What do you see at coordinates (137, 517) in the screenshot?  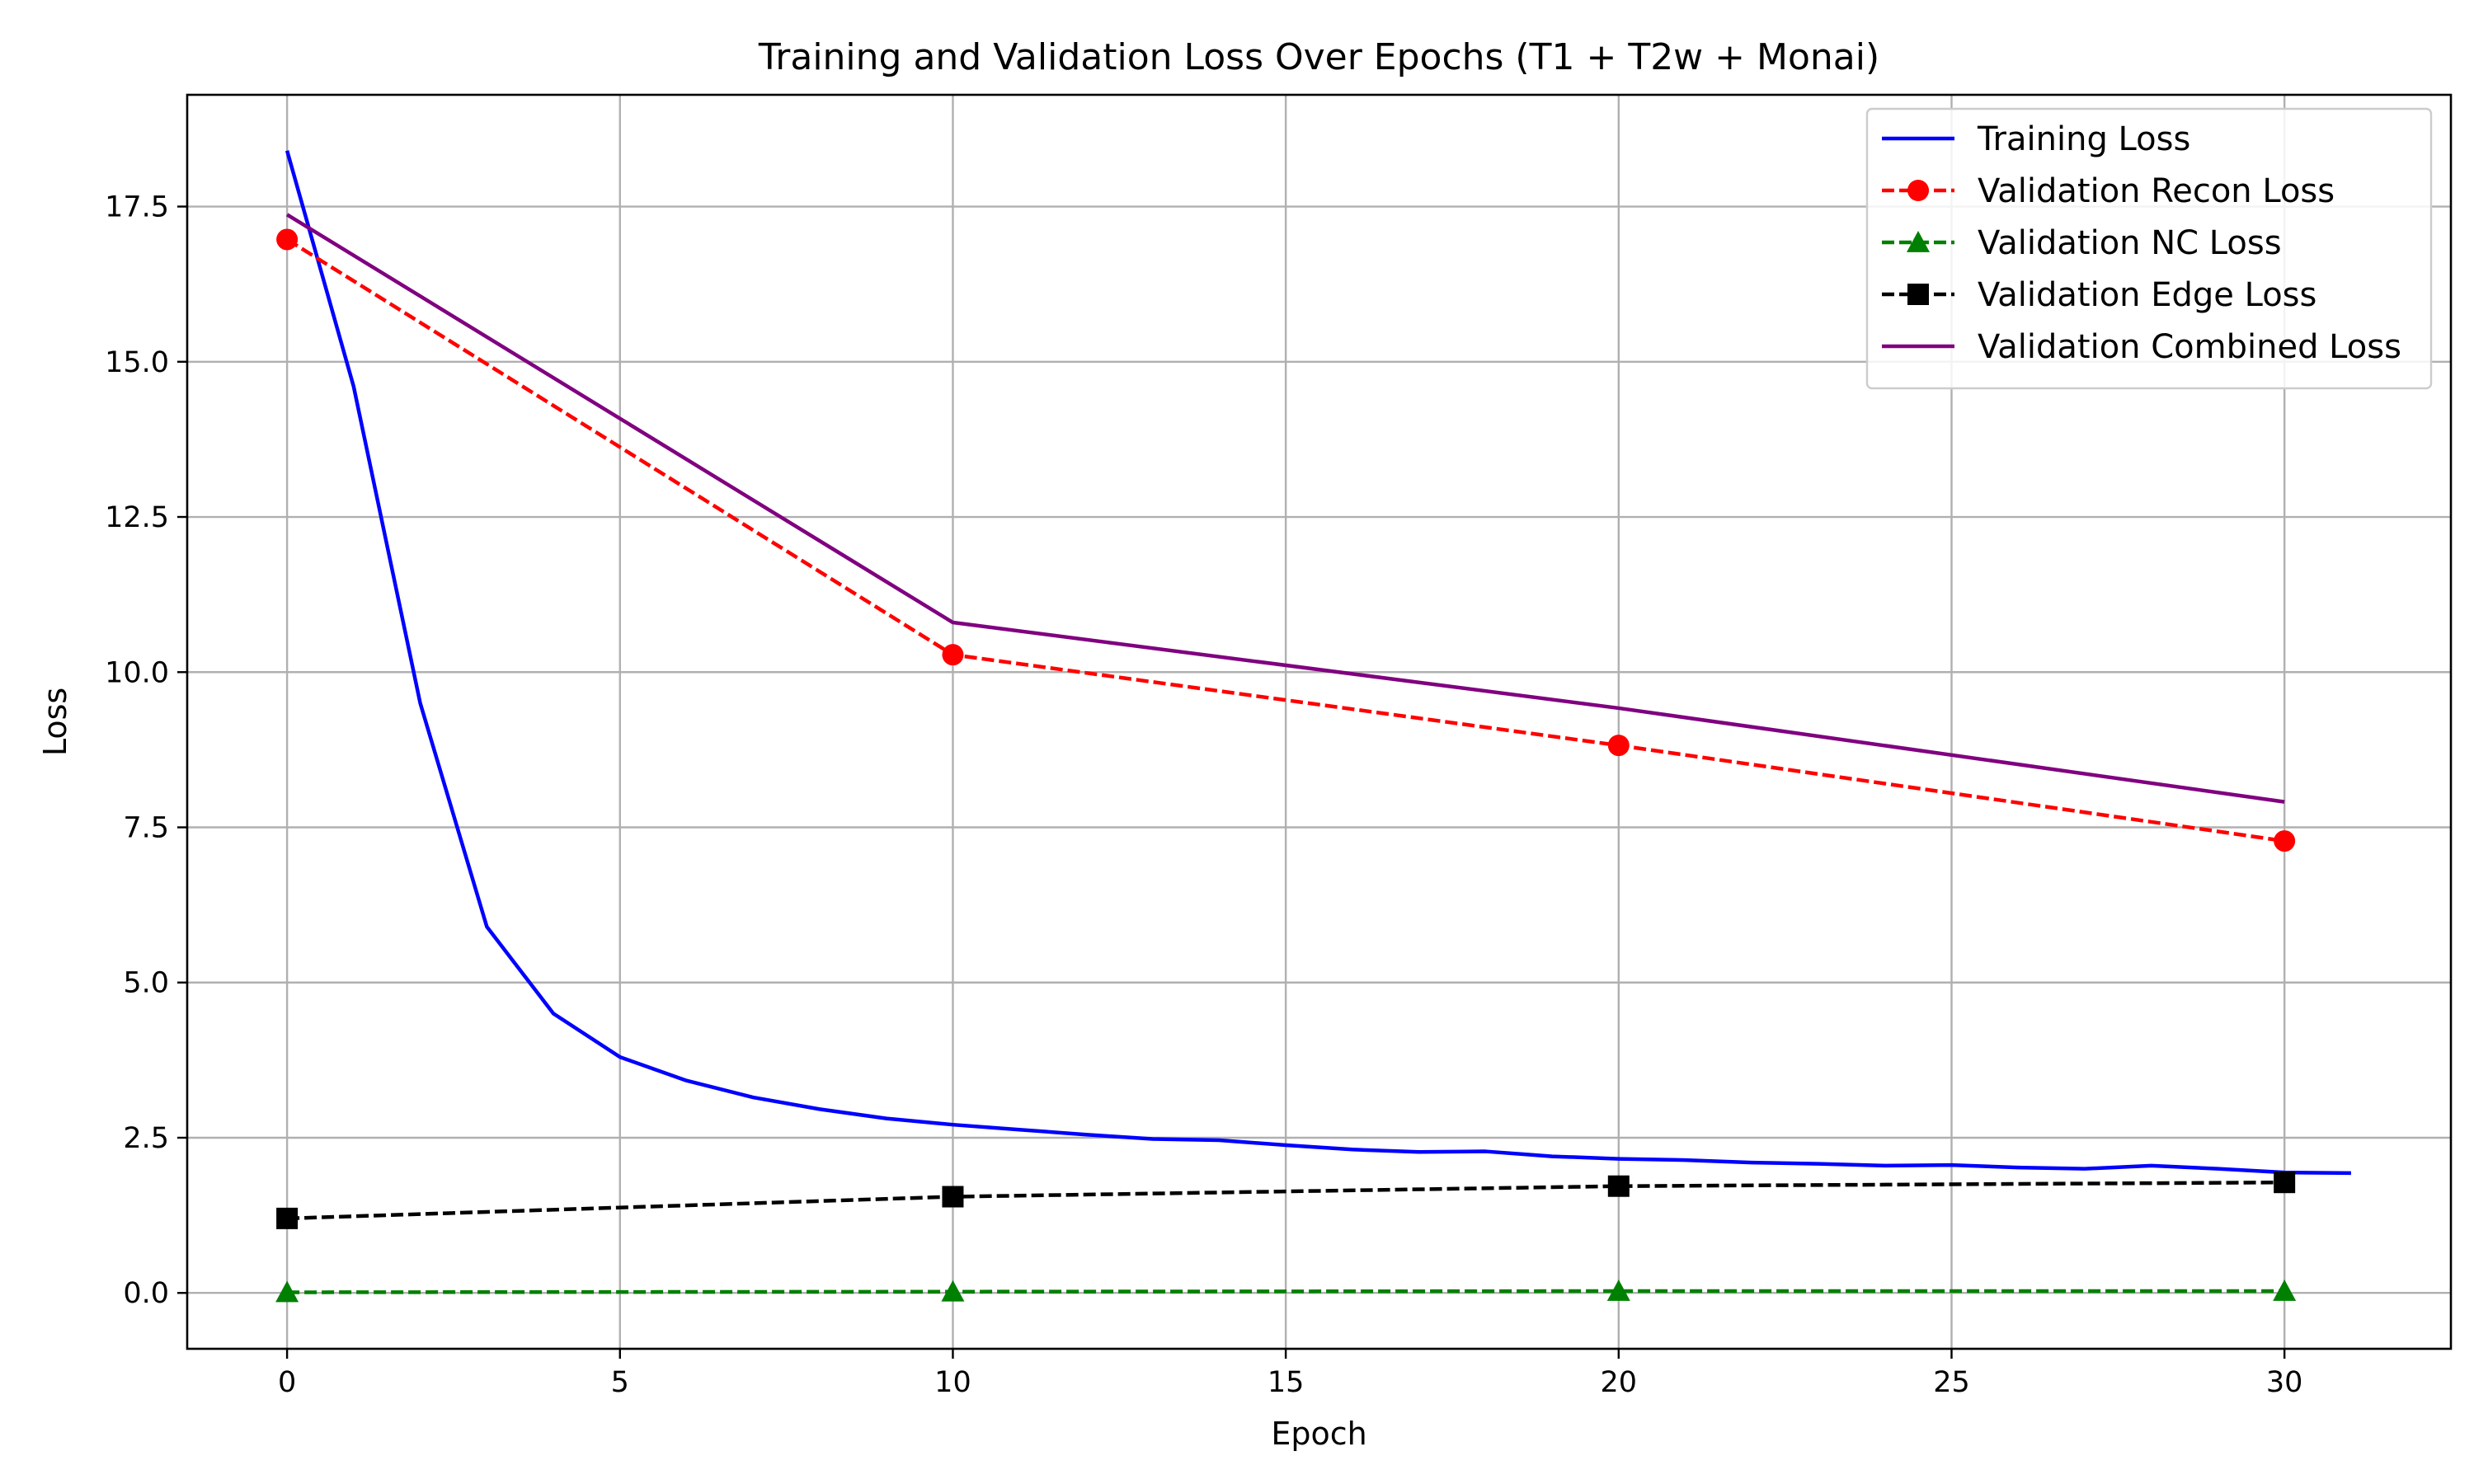 I see `y-tick-label: 12.5` at bounding box center [137, 517].